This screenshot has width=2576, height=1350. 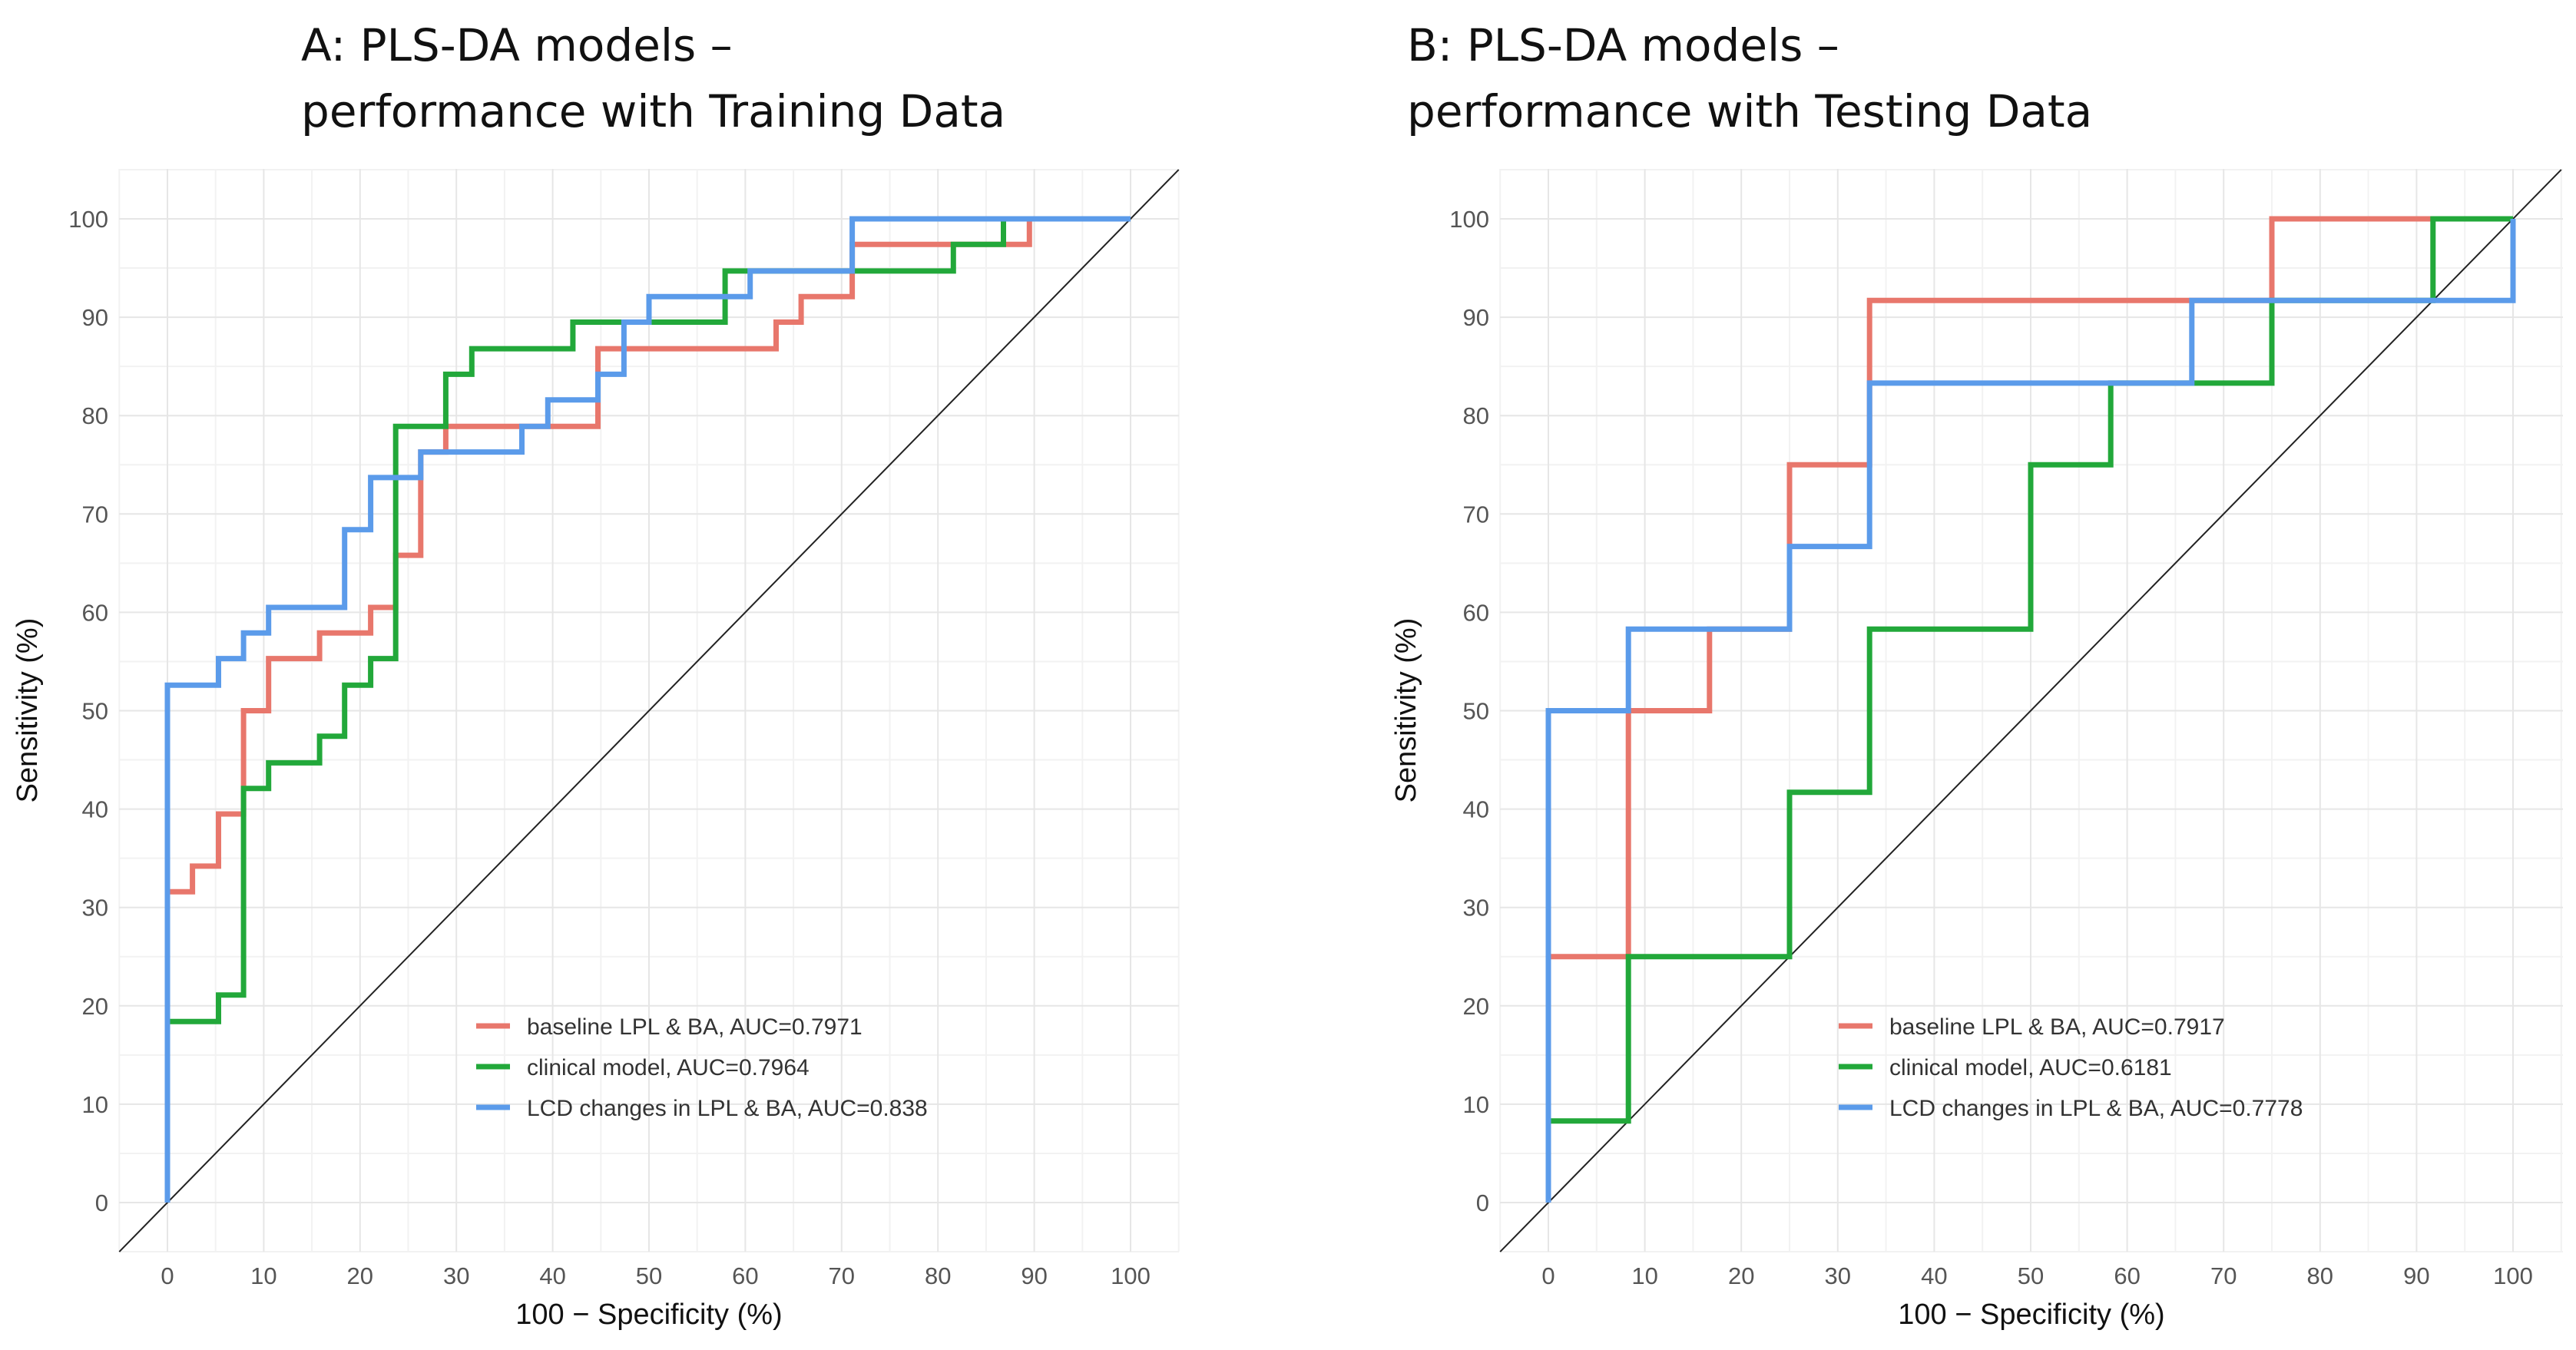 What do you see at coordinates (2096, 1108) in the screenshot?
I see `legend-label: LCD changes in LPL & BA, AUC=0.7778` at bounding box center [2096, 1108].